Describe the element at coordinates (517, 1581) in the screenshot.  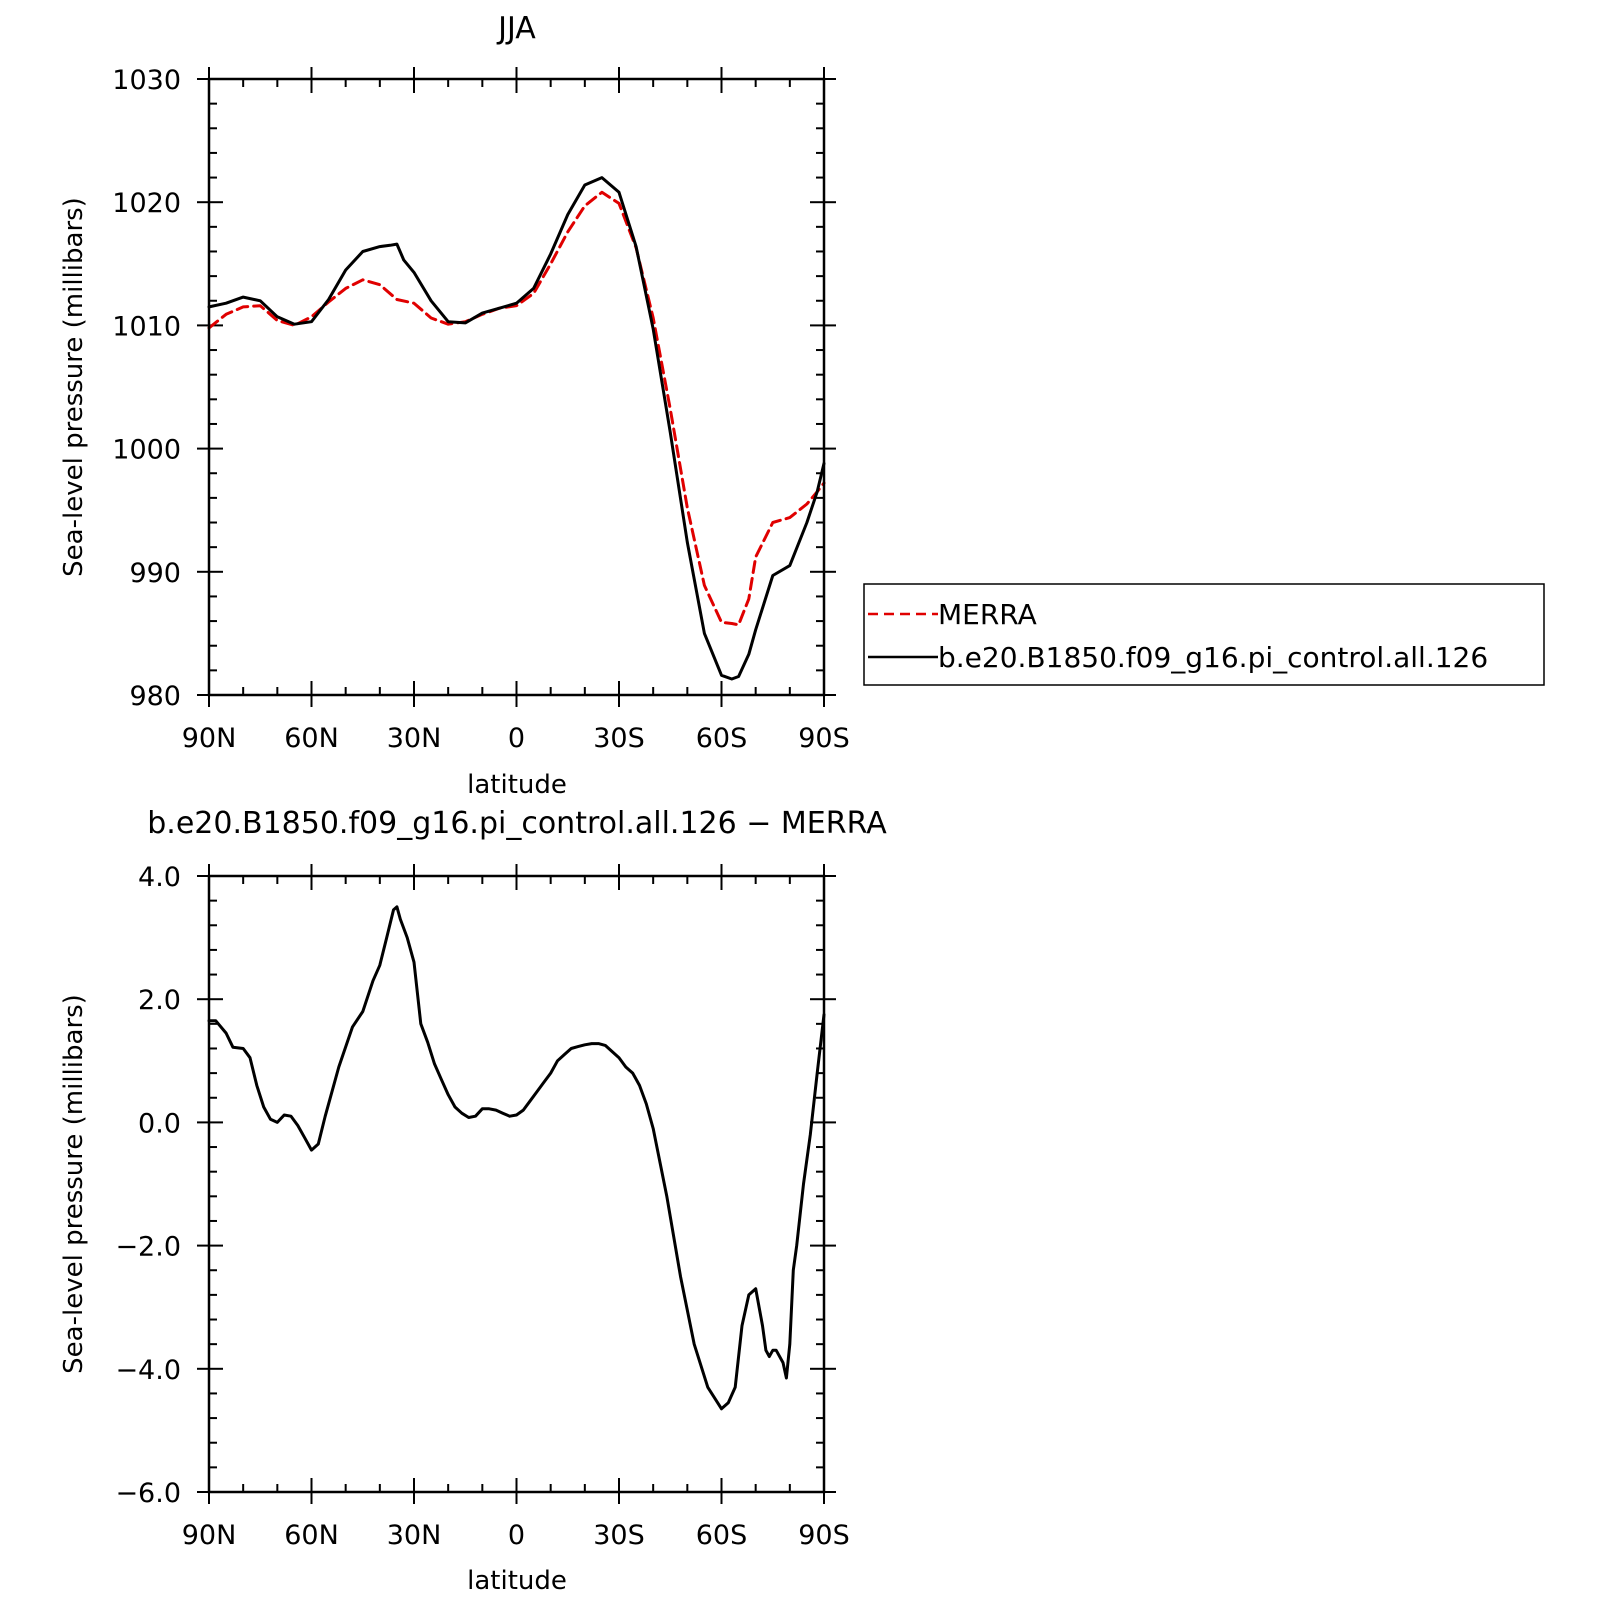
I see `bottom-x-axis-label: latitude` at that location.